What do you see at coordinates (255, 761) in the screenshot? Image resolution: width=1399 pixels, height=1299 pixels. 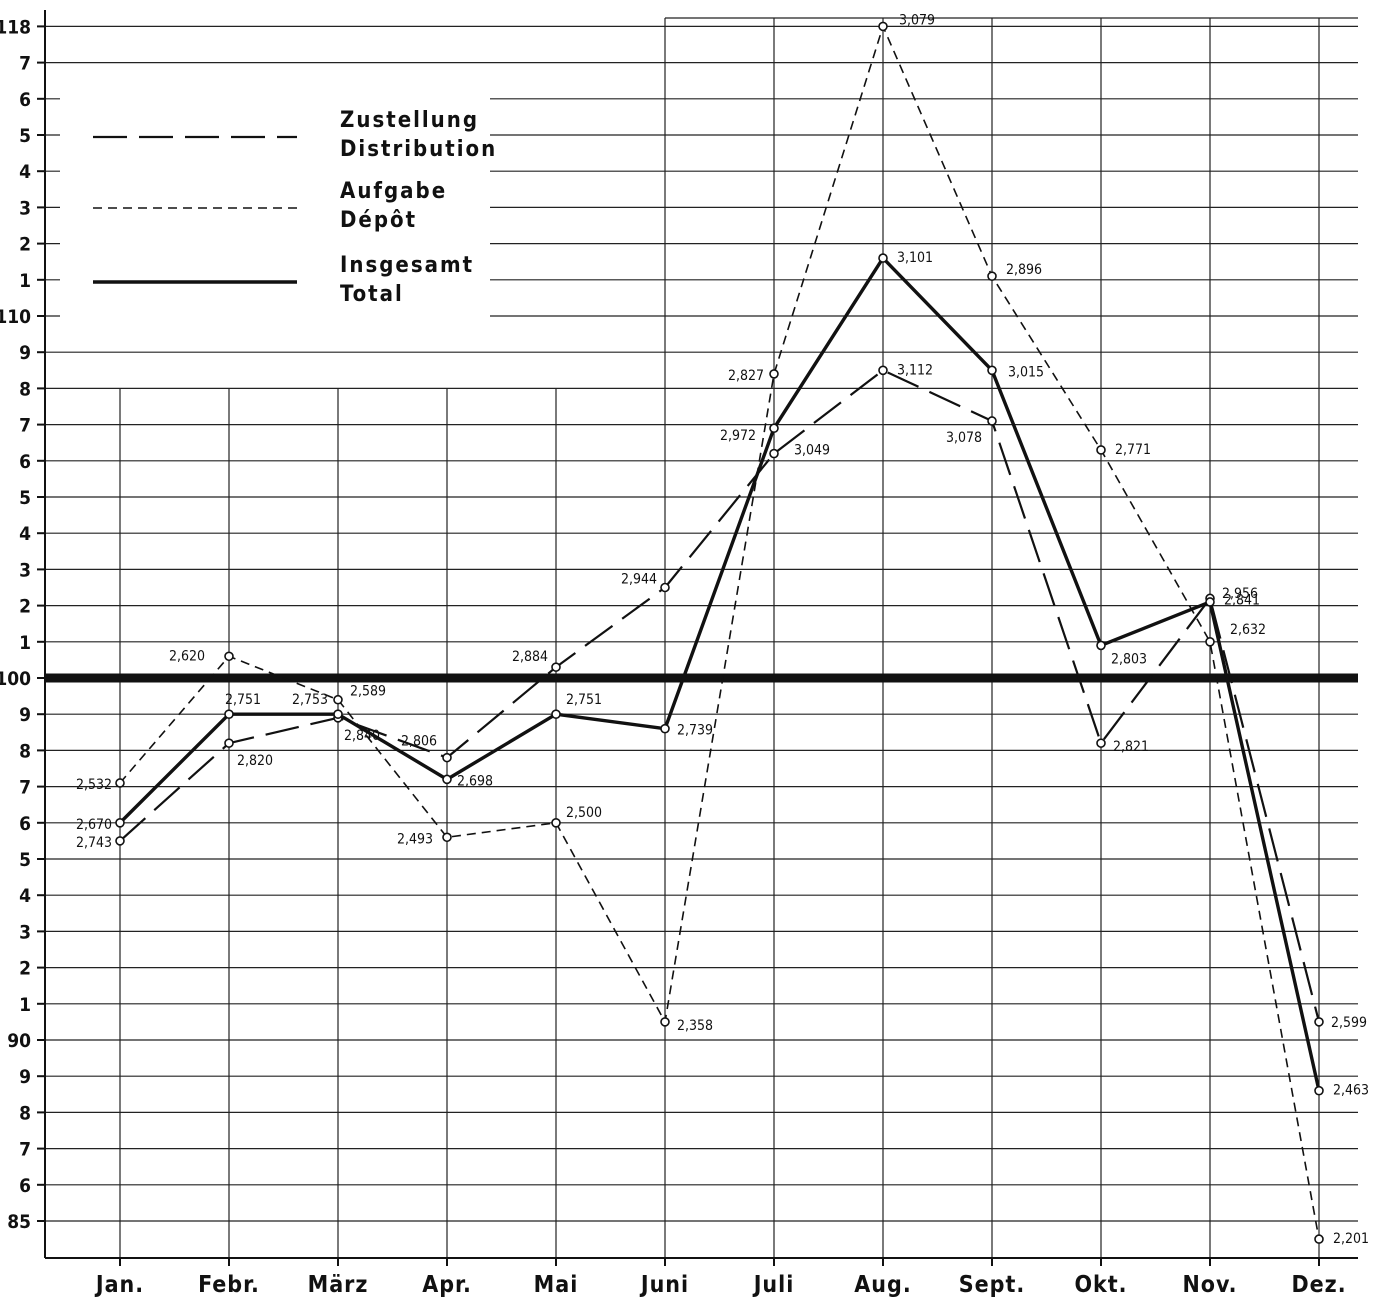 I see `data-label: 2,820` at bounding box center [255, 761].